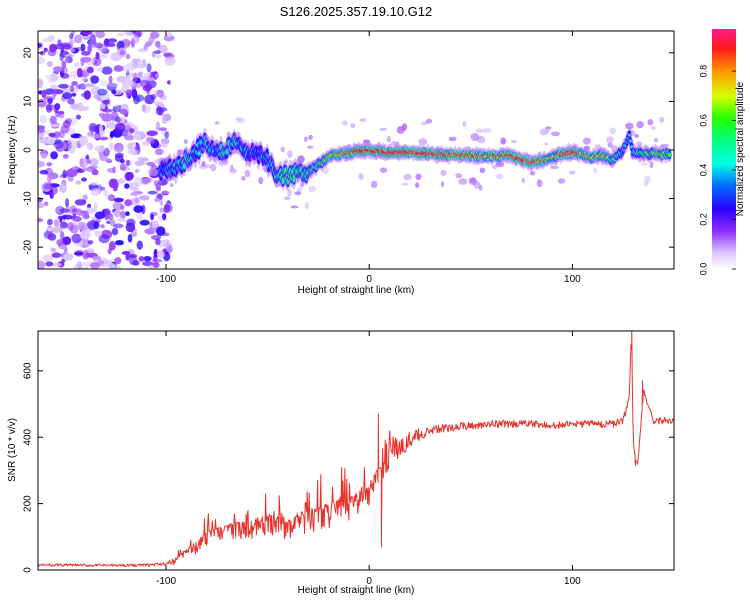 Image resolution: width=750 pixels, height=605 pixels. Describe the element at coordinates (356, 11) in the screenshot. I see `chart-title: S126.2025.357.19.10.G12` at that location.